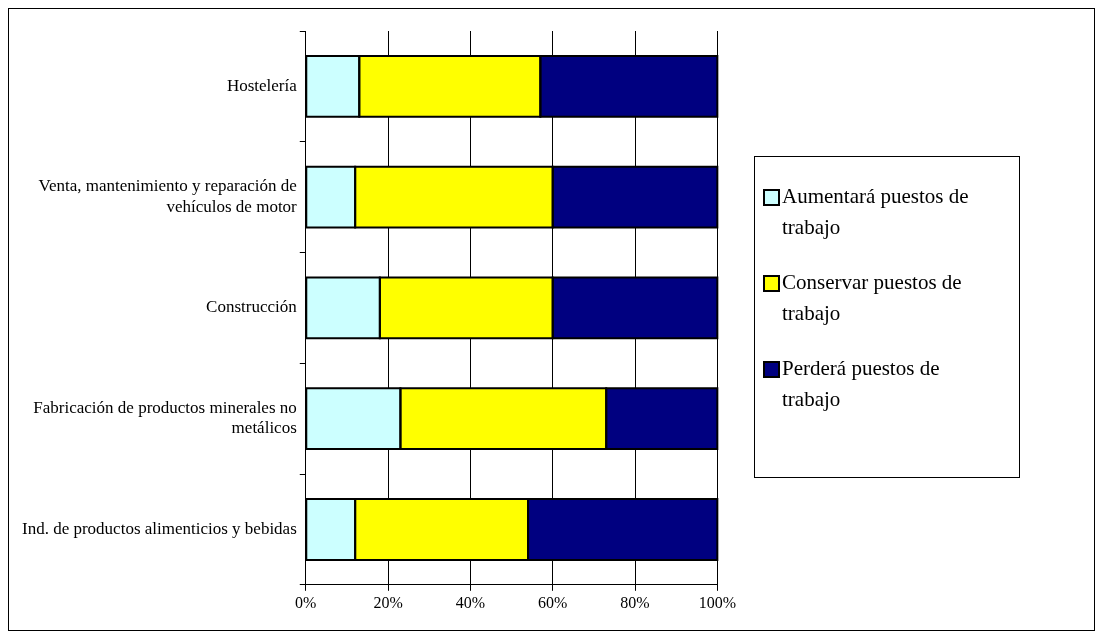  Describe the element at coordinates (635, 602) in the screenshot. I see `x-tick-label: 80%` at that location.